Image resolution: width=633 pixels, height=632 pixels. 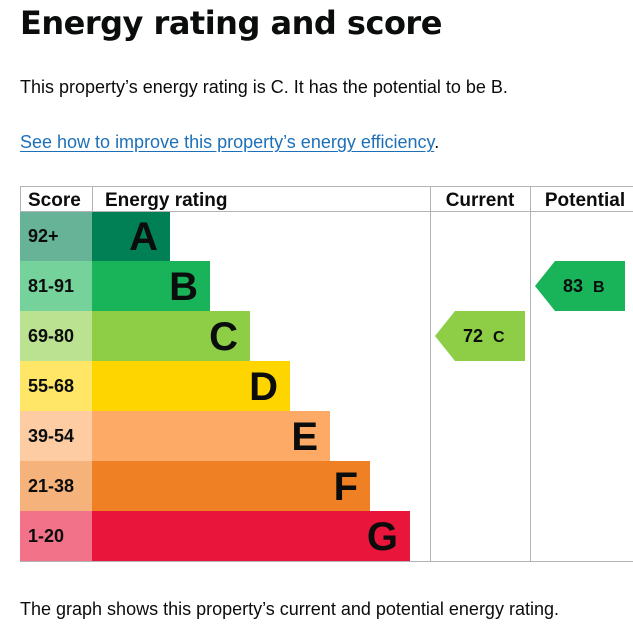 What do you see at coordinates (437, 142) in the screenshot?
I see `improve-suffix: .` at bounding box center [437, 142].